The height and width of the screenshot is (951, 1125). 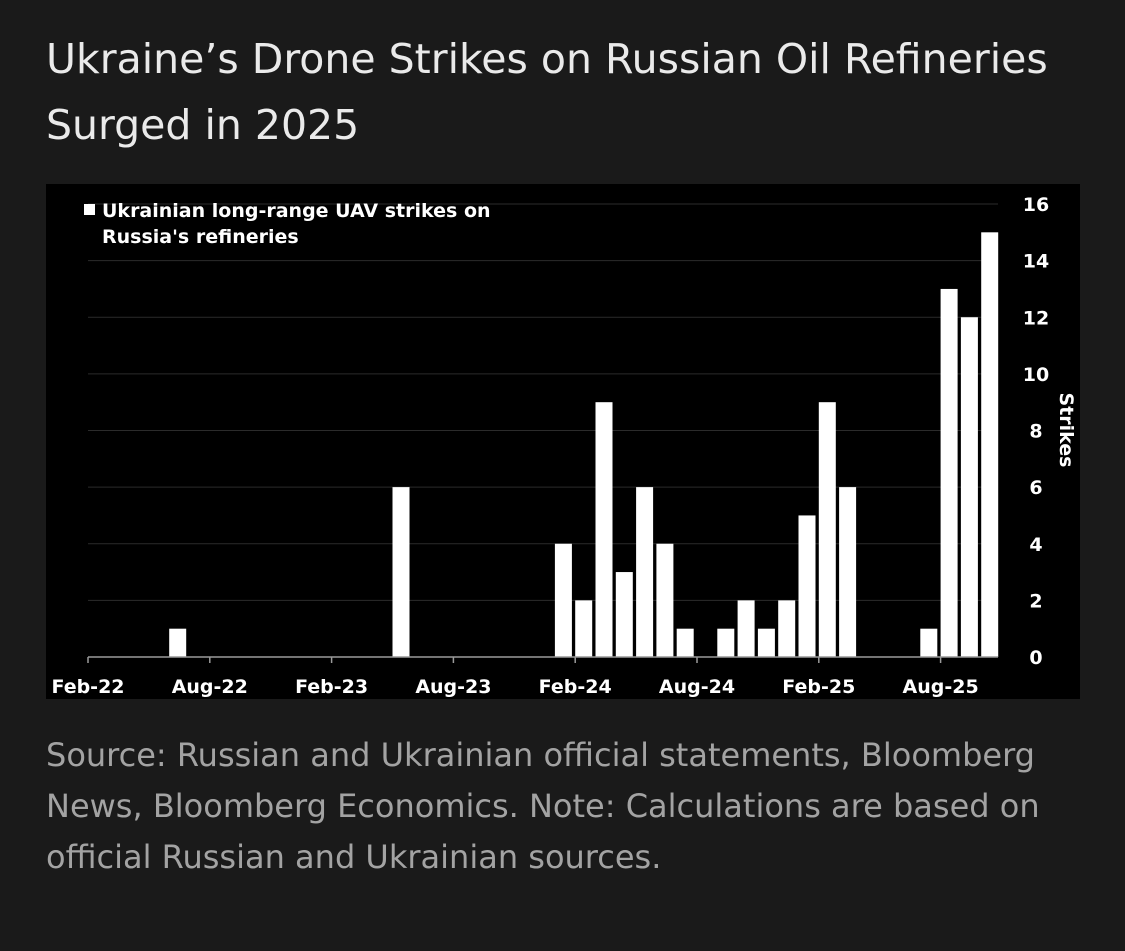 I want to click on y-axis-label: Strikes, so click(x=1066, y=430).